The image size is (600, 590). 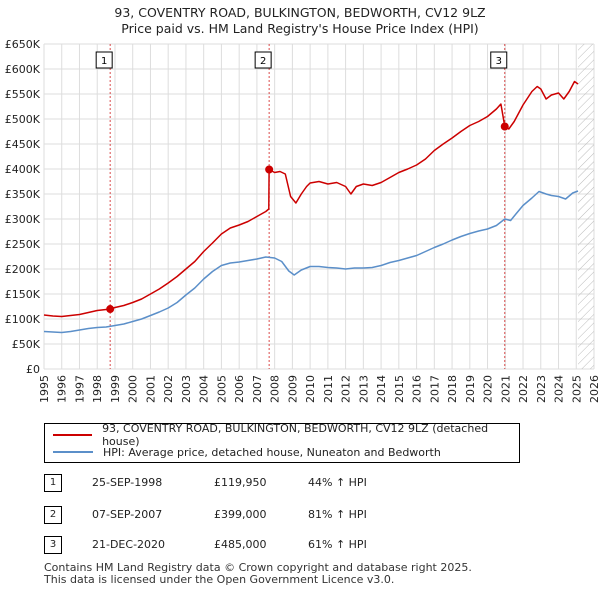 What do you see at coordinates (73, 452) in the screenshot?
I see `legend-line-hpi` at bounding box center [73, 452].